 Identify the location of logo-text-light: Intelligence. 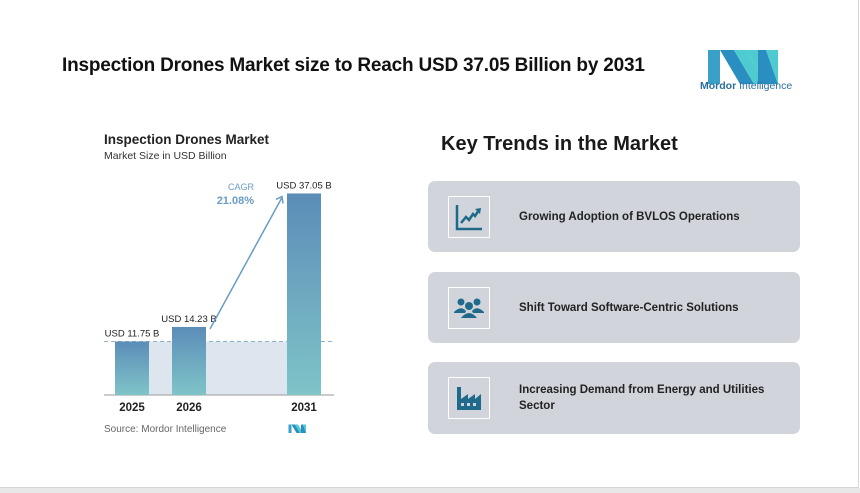
(766, 86).